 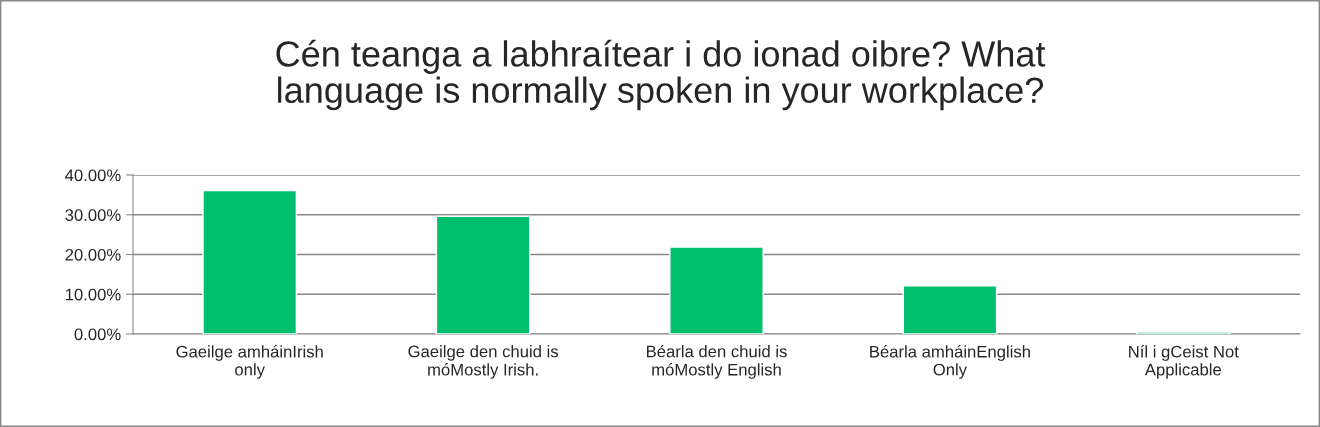 I want to click on x-tick-label: Níl i gCeist Not Applicable, so click(x=1184, y=362).